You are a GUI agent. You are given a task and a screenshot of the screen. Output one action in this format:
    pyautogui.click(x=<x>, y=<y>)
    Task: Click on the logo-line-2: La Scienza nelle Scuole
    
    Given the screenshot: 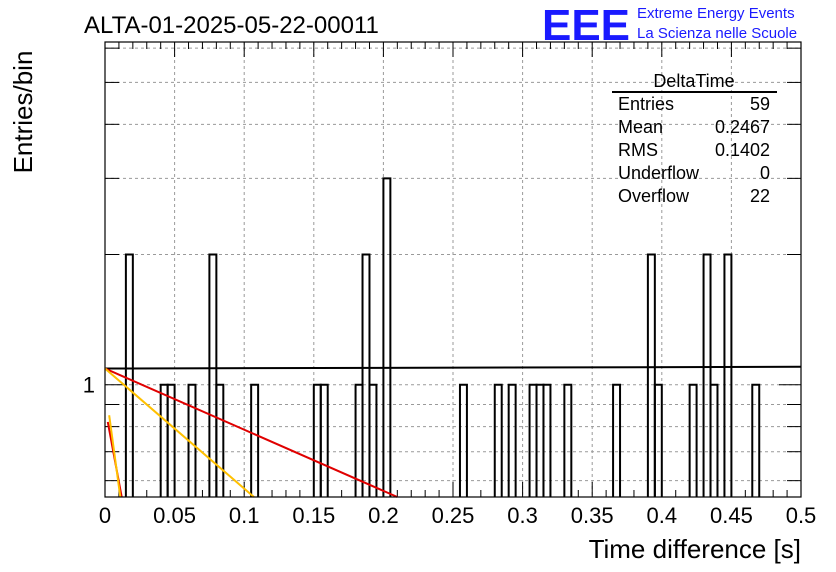 What is the action you would take?
    pyautogui.click(x=717, y=33)
    